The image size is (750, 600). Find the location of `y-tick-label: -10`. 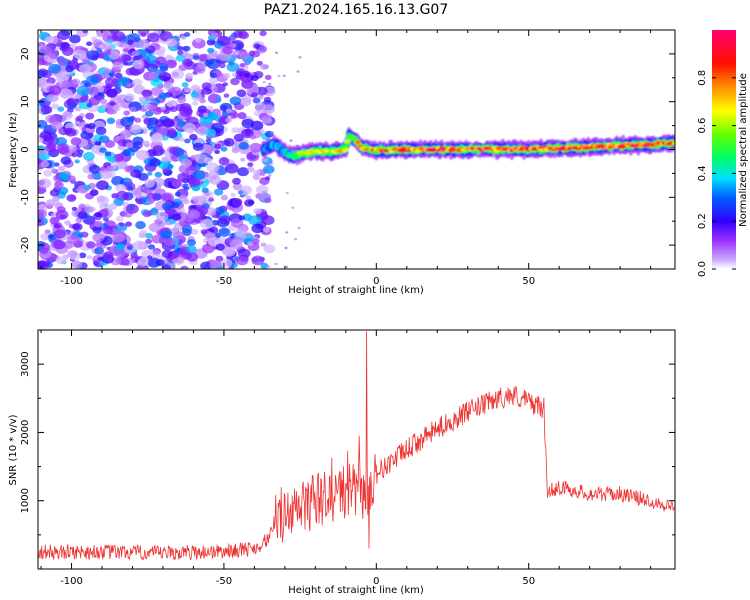

y-tick-label: -10 is located at coordinates (25, 197).